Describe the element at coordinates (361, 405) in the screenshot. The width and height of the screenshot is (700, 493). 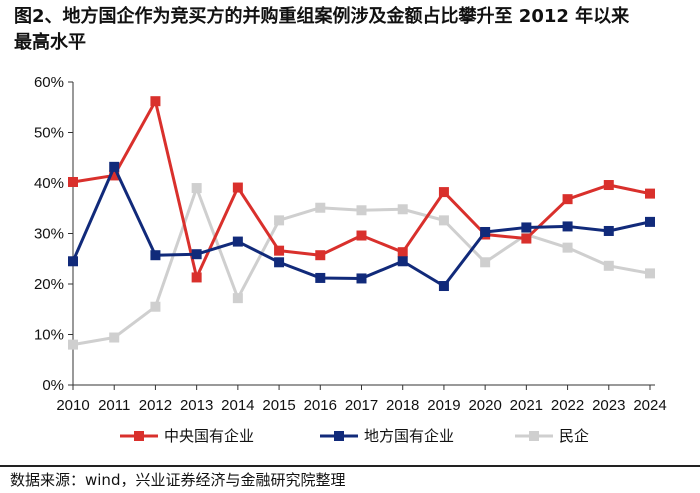
I see `x-tick-label: 2017` at that location.